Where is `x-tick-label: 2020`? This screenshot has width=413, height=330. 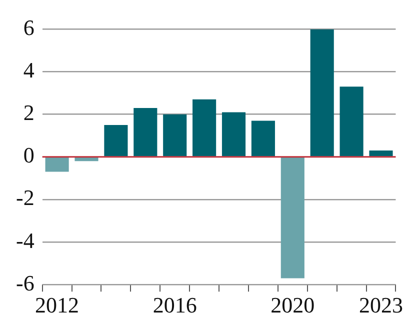 x-tick-label: 2020 is located at coordinates (292, 305).